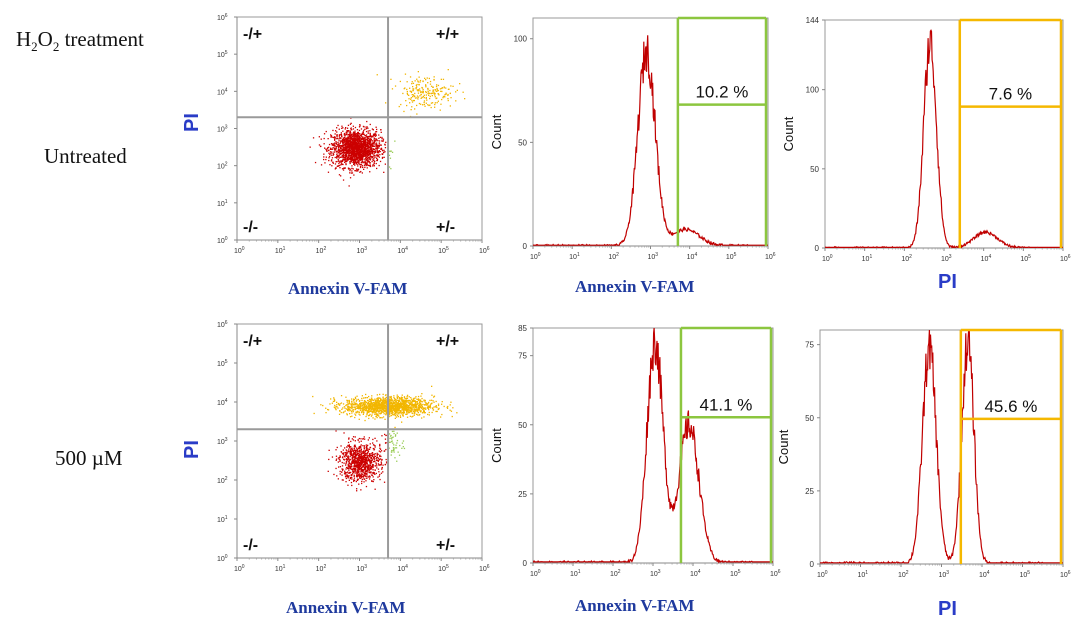 The height and width of the screenshot is (638, 1088). I want to click on scatter-untreated-y-ticklabel-6: 106, so click(222, 17).